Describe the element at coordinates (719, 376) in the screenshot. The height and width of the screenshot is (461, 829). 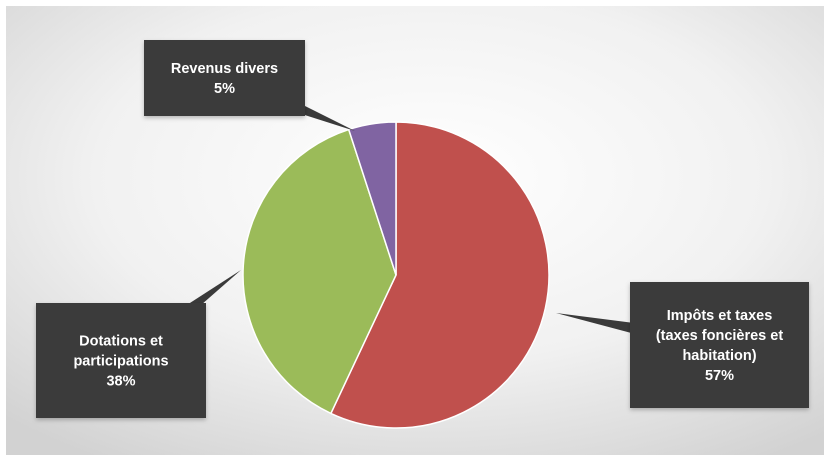
I see `slice-percent-label: 57%` at that location.